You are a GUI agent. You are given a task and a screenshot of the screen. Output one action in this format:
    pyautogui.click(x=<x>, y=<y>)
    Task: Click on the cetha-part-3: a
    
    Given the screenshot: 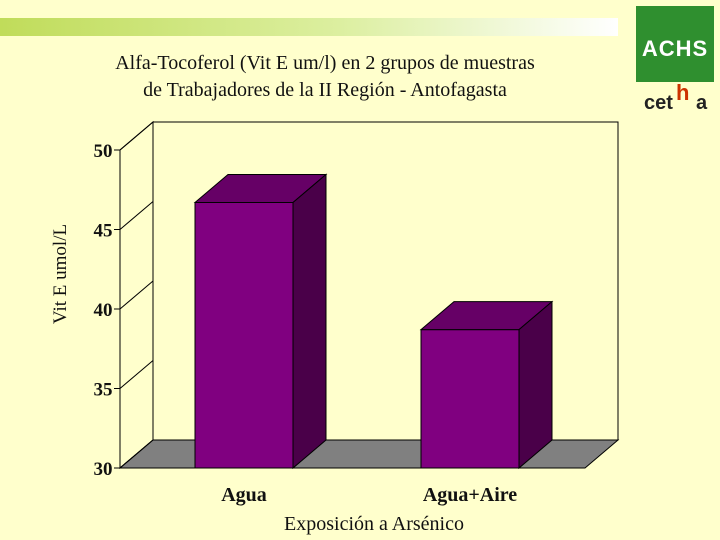 What is the action you would take?
    pyautogui.click(x=702, y=103)
    